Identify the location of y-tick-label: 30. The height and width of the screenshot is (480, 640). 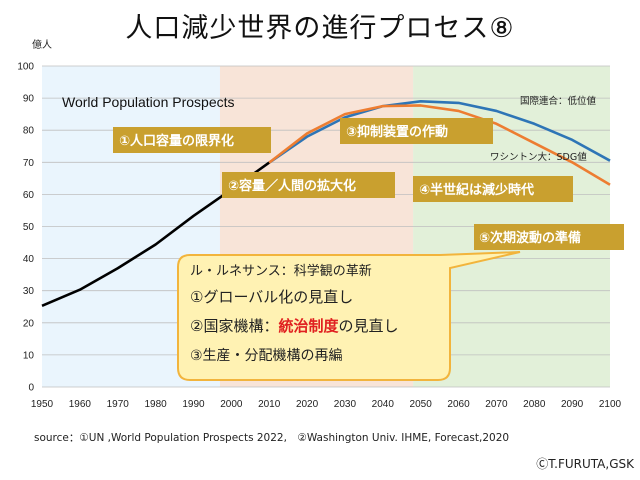
(29, 291).